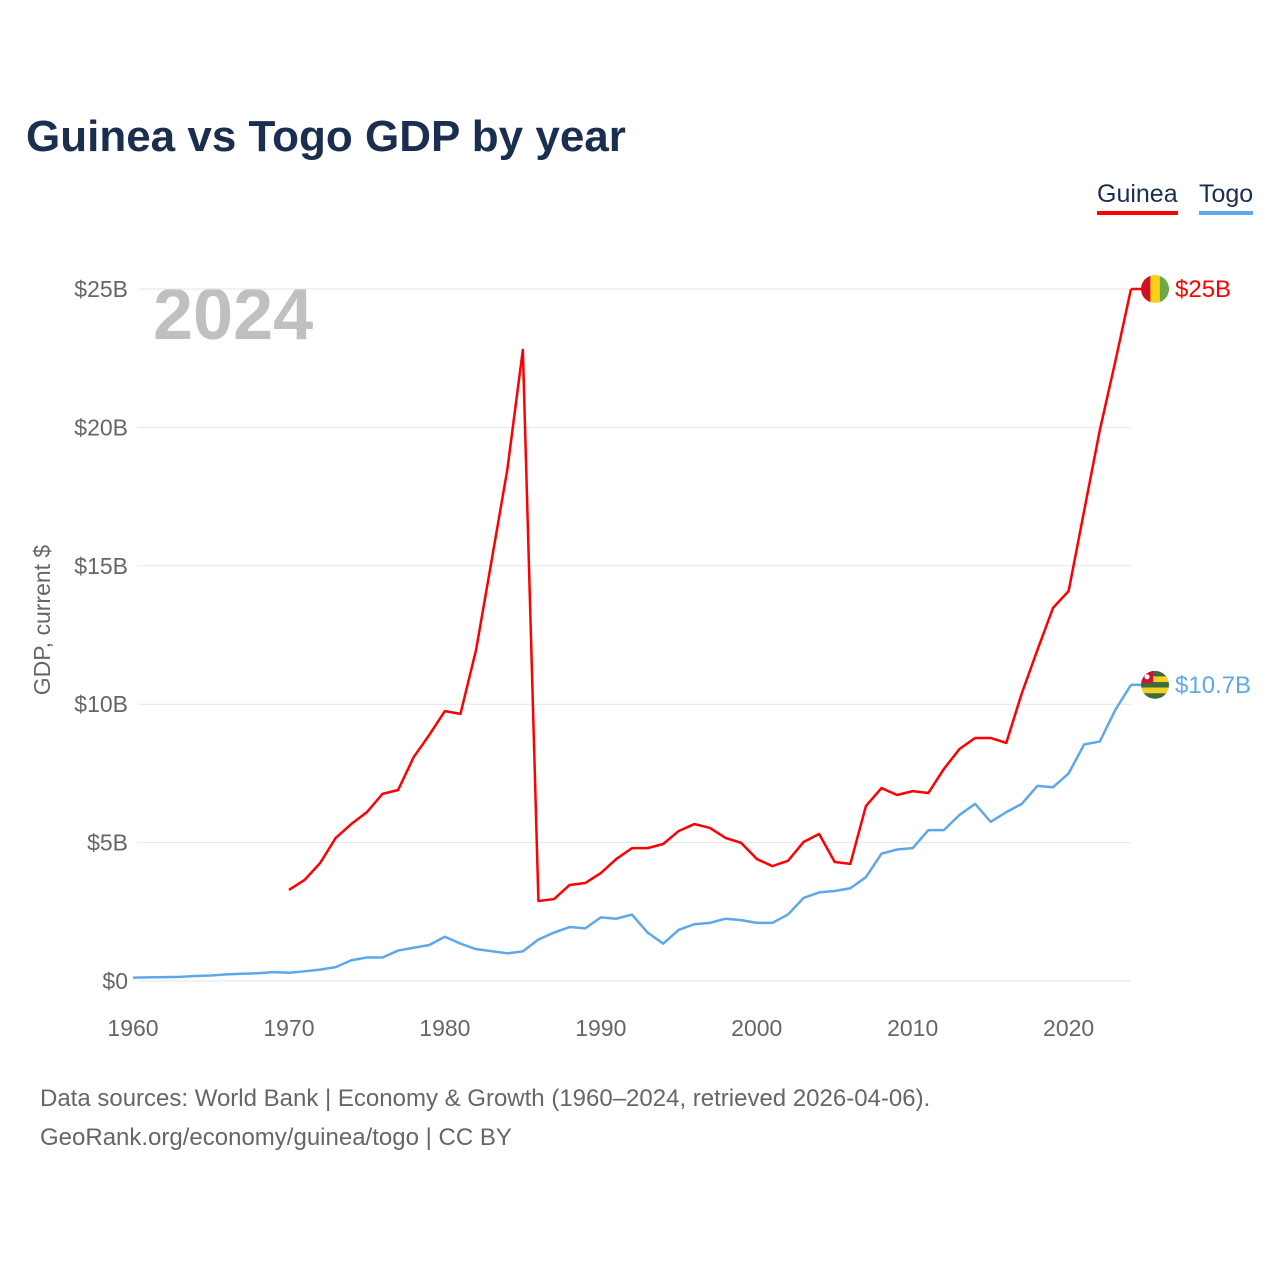  I want to click on y-tick-label: $15B, so click(101, 566).